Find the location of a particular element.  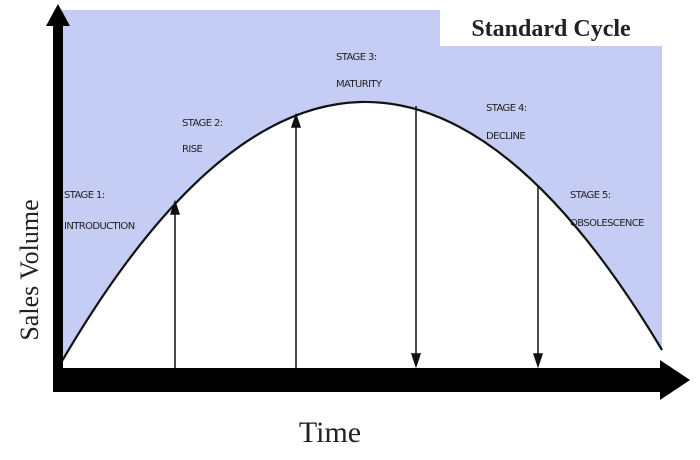

y-axis is located at coordinates (58, 197).